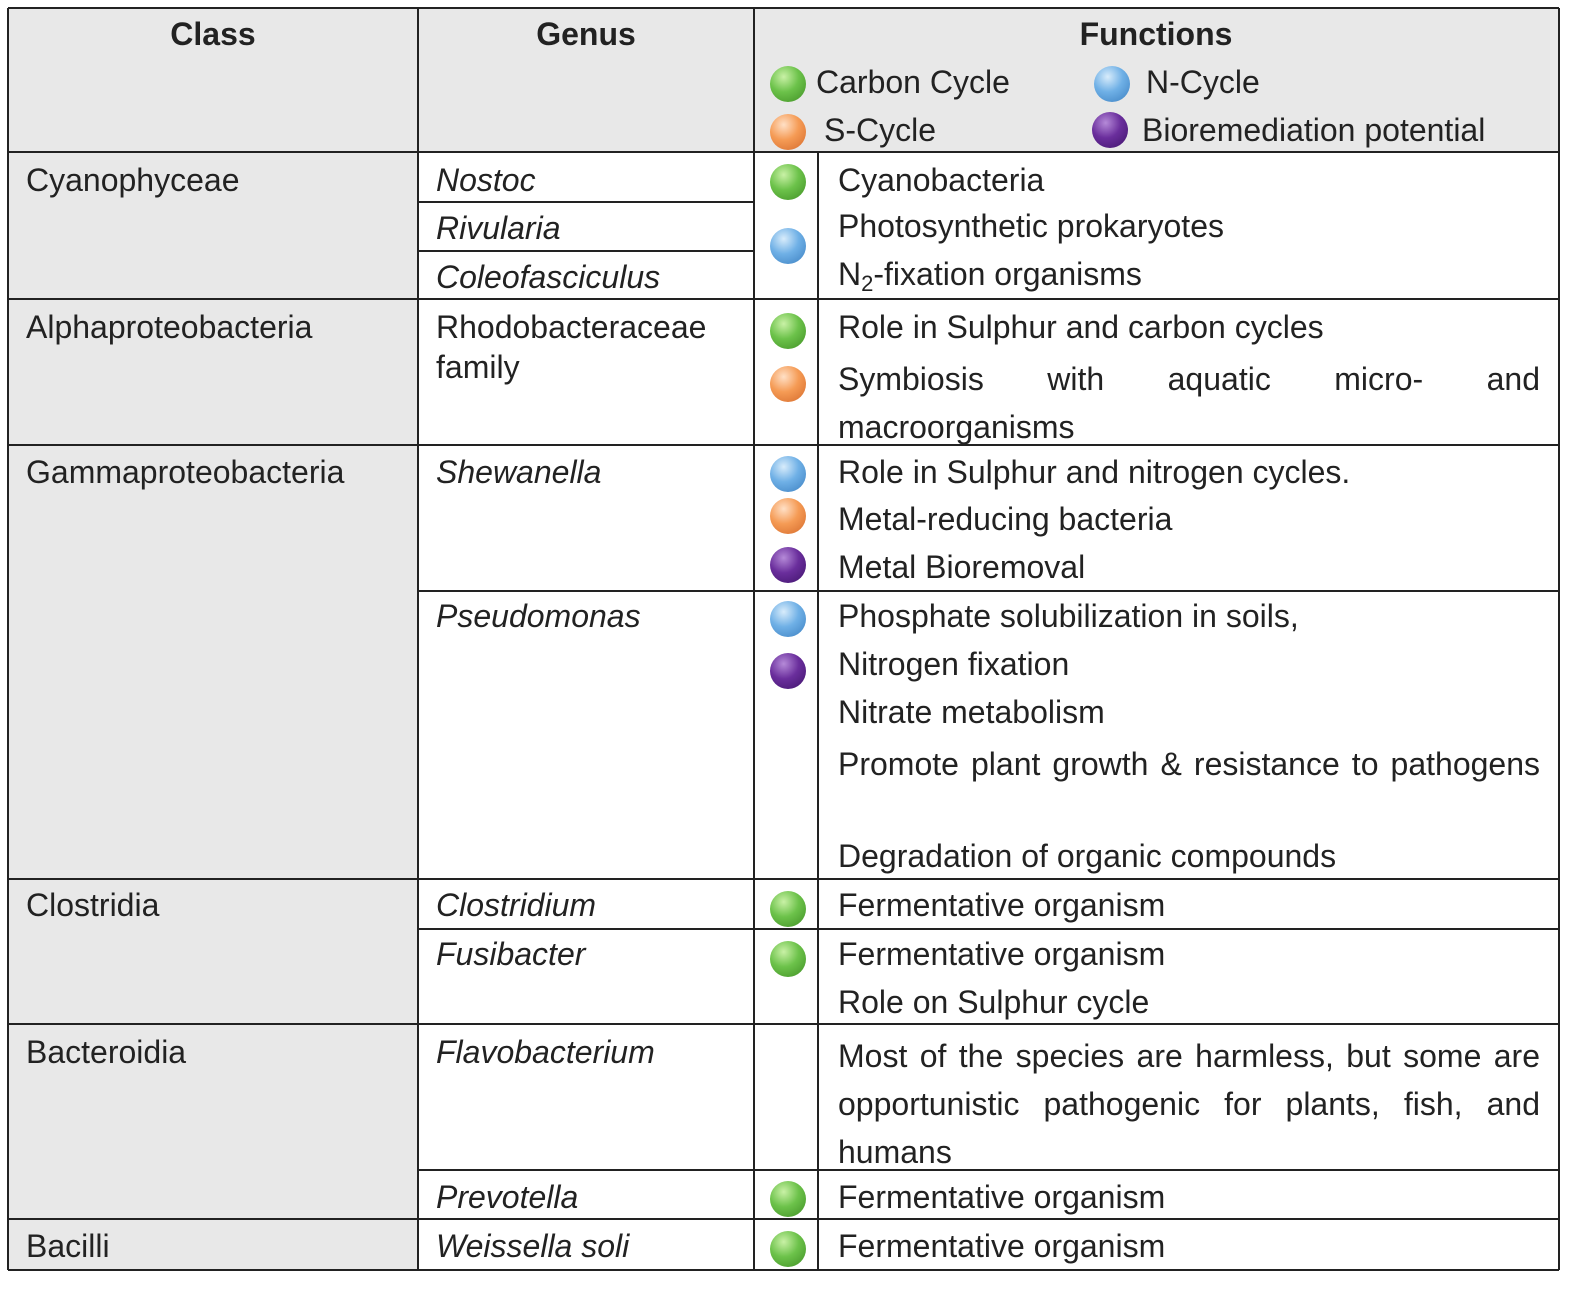 This screenshot has width=1595, height=1299. Describe the element at coordinates (586, 34) in the screenshot. I see `header-genus: Genus` at that location.